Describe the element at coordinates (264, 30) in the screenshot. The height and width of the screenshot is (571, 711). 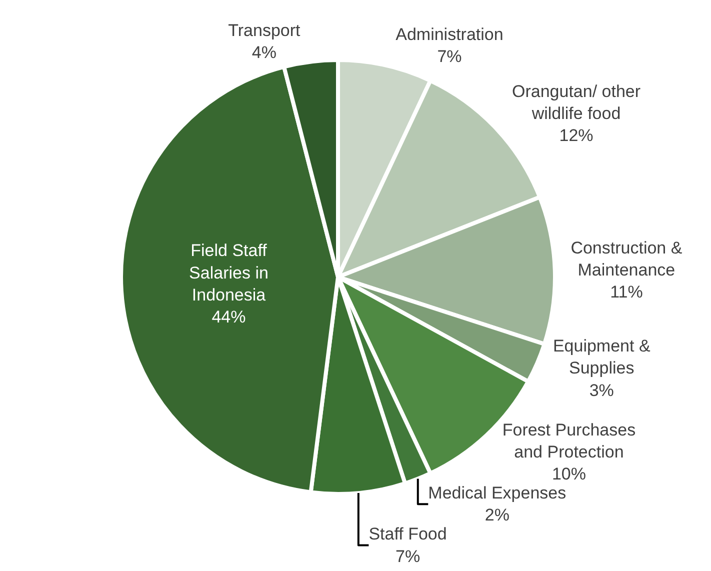
I see `slice-label: Transport` at that location.